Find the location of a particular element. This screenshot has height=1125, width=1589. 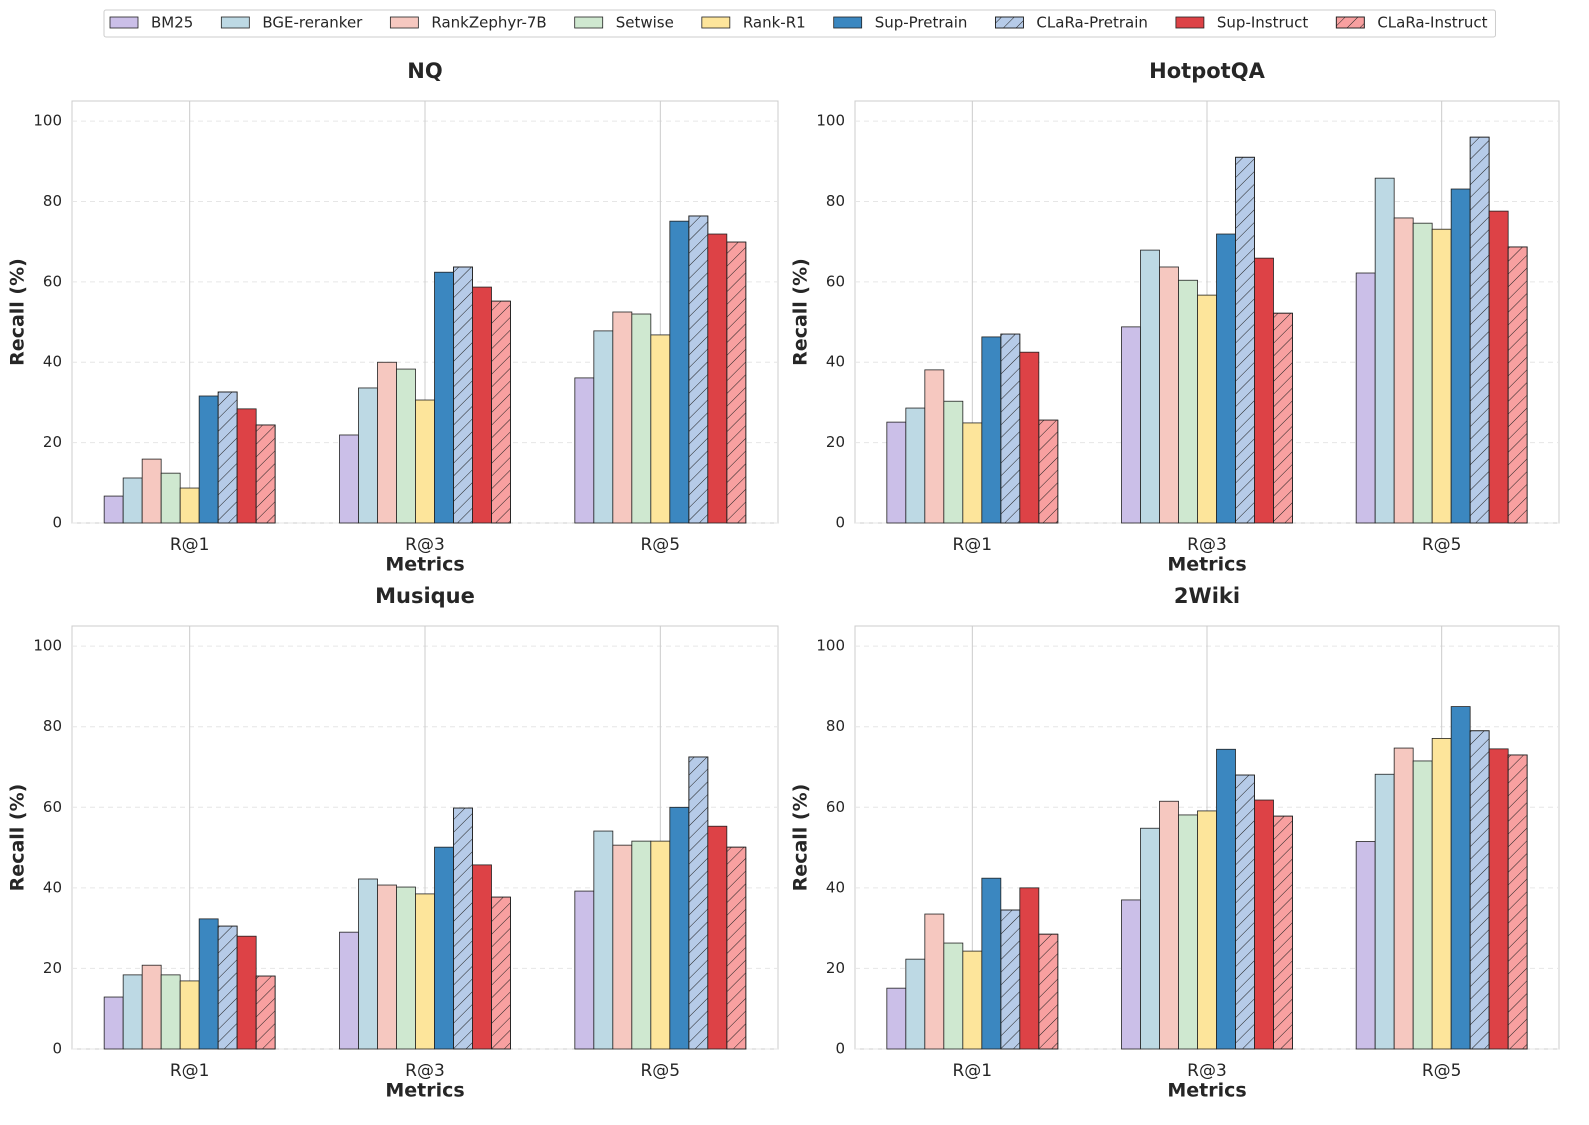

chart-title: Musique is located at coordinates (425, 596).